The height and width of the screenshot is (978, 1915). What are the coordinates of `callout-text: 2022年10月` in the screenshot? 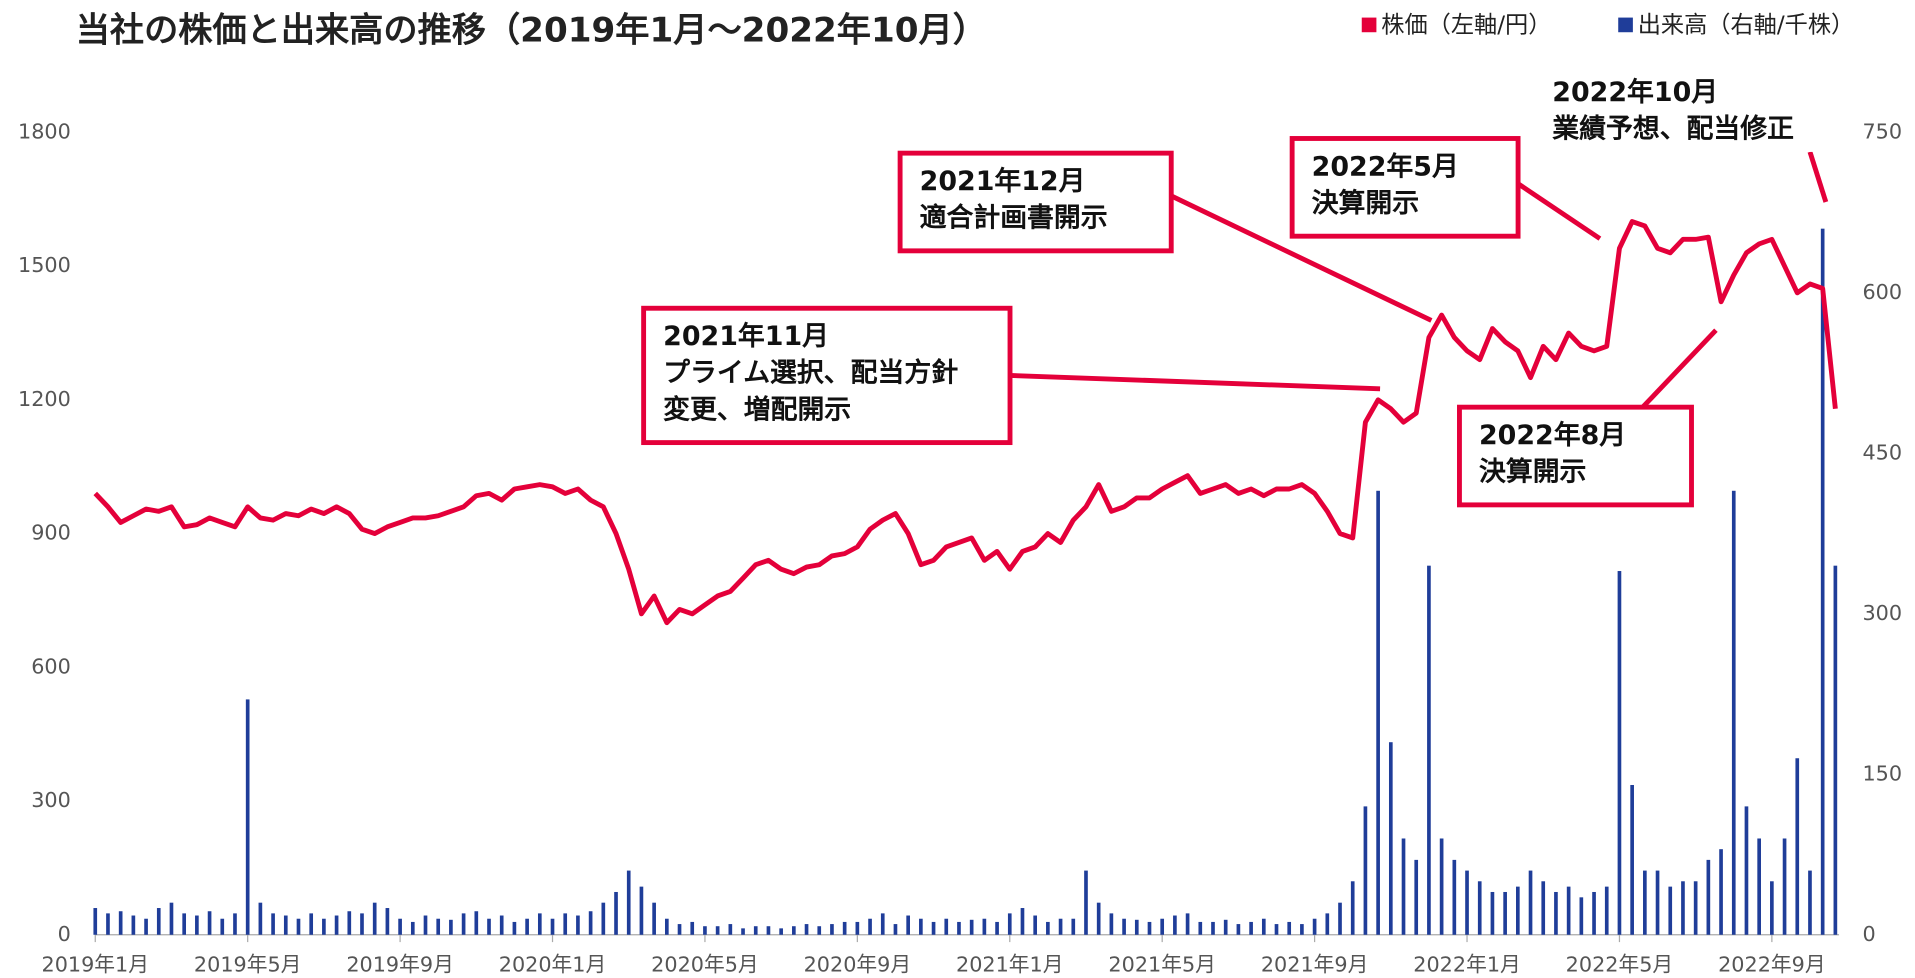 It's located at (1635, 92).